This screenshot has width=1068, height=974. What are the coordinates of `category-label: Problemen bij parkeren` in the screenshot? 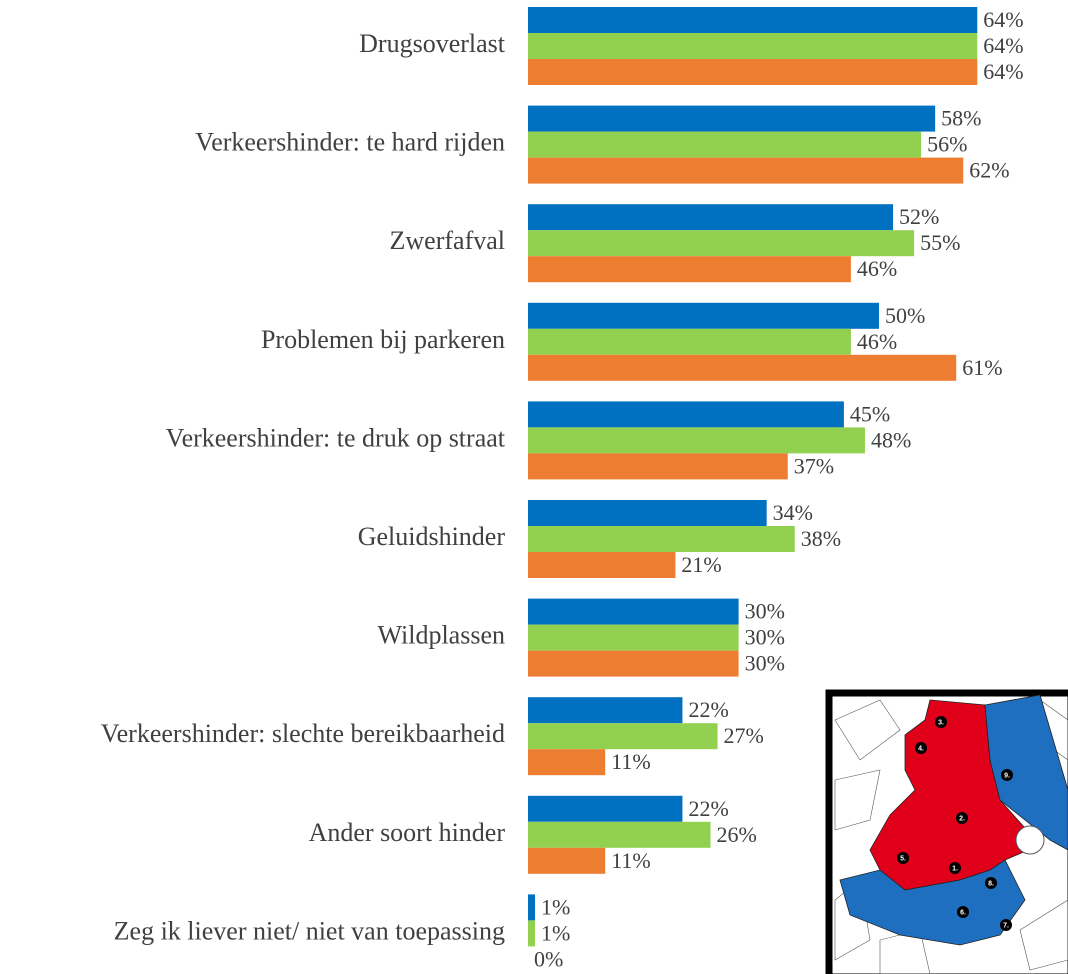 It's located at (383, 339).